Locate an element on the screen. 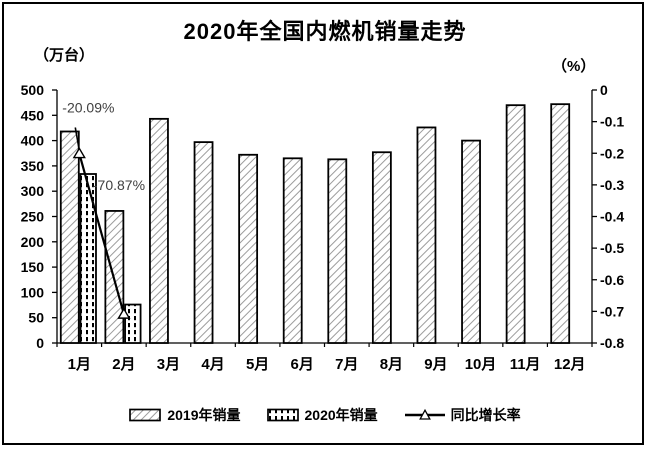  x-category-label: 7月 is located at coordinates (346, 364).